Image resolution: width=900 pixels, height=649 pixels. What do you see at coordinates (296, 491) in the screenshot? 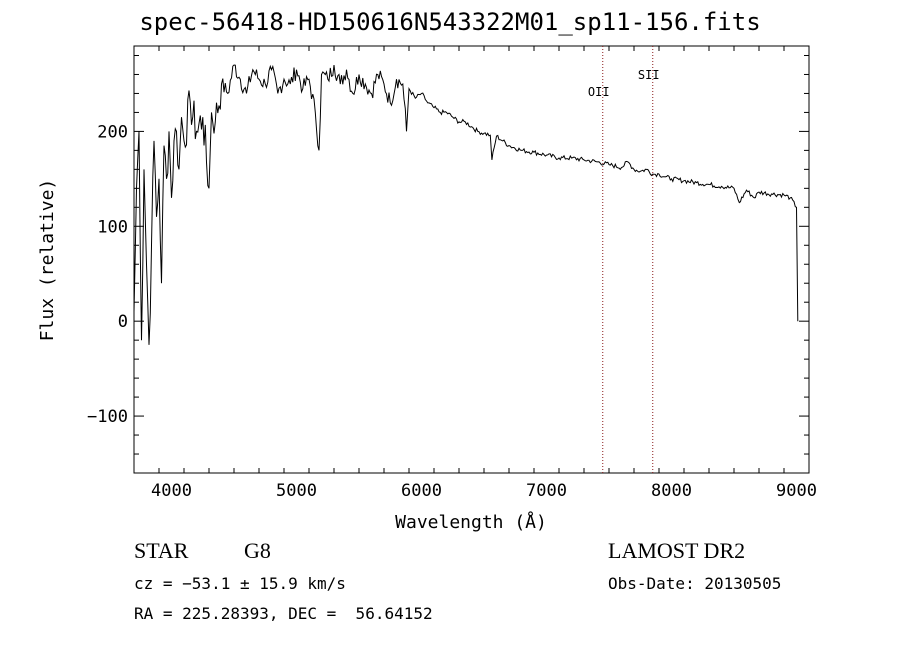
I see `x-tick-label: 5000` at bounding box center [296, 491].